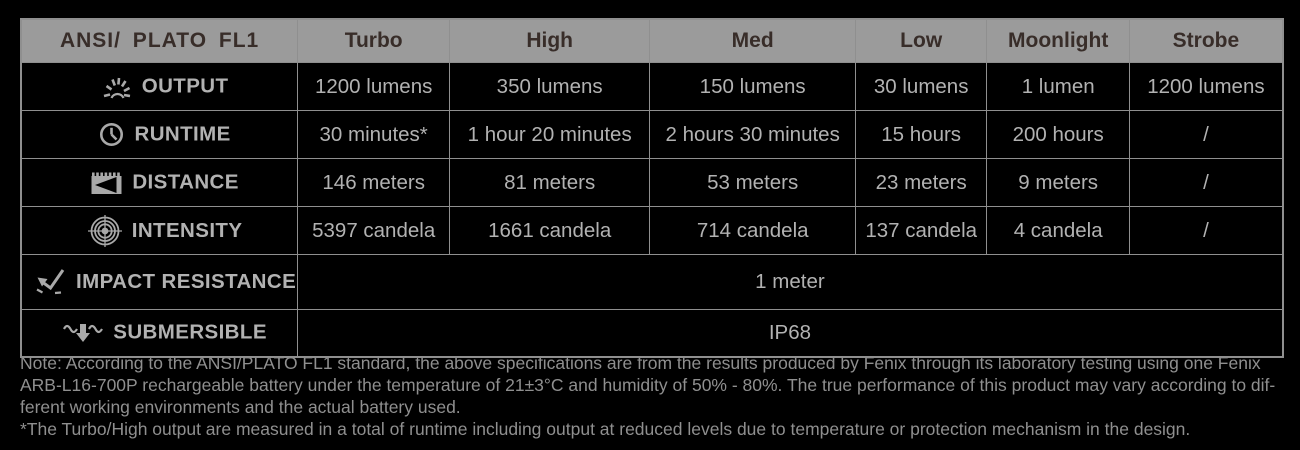 The width and height of the screenshot is (1300, 450). Describe the element at coordinates (921, 134) in the screenshot. I see `spec-cell: 15 hours` at that location.